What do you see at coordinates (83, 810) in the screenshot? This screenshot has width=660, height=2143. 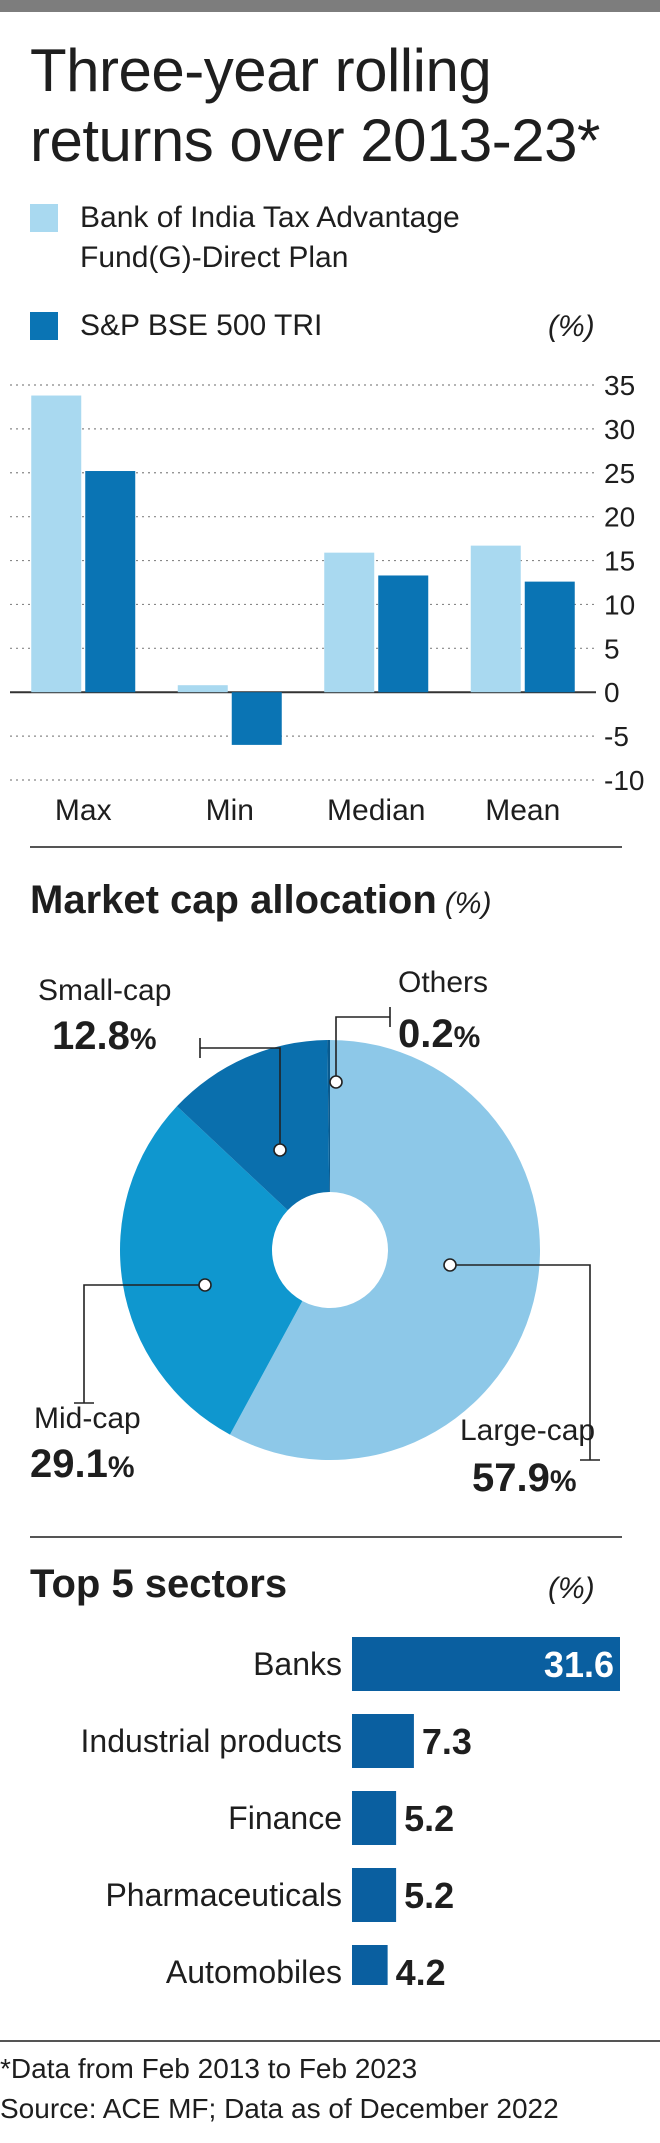 I see `x-tick-label-max: Max` at bounding box center [83, 810].